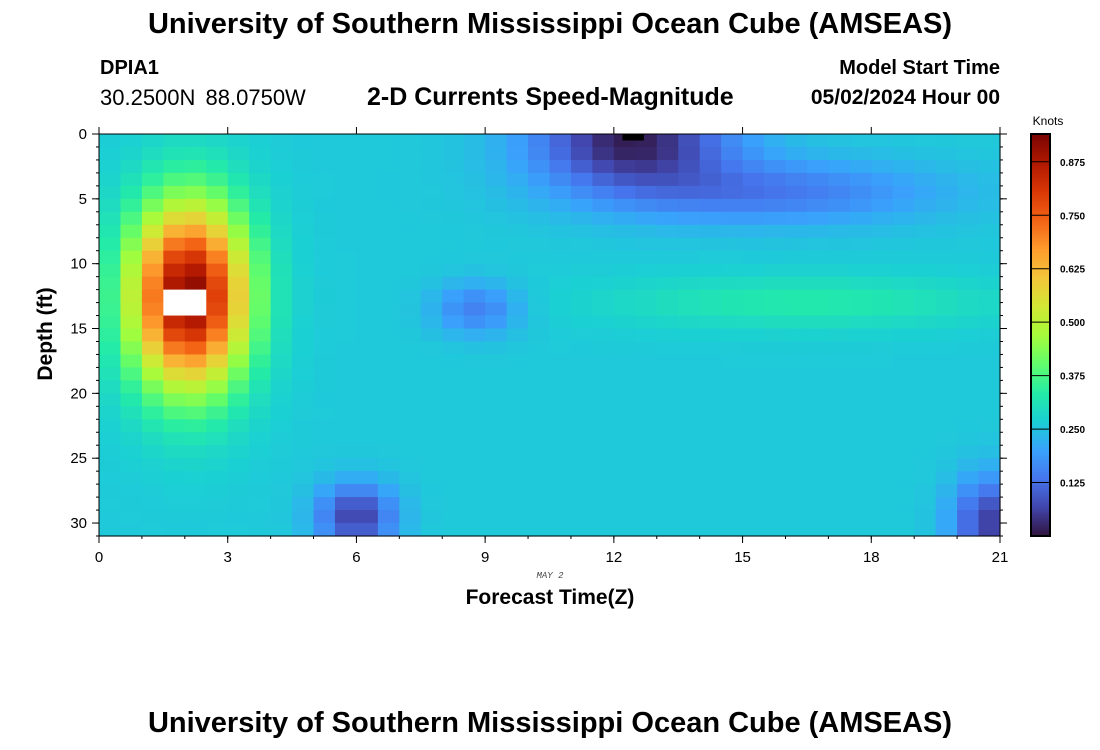 This screenshot has width=1100, height=750. What do you see at coordinates (1040, 335) in the screenshot?
I see `colorbar-frame` at bounding box center [1040, 335].